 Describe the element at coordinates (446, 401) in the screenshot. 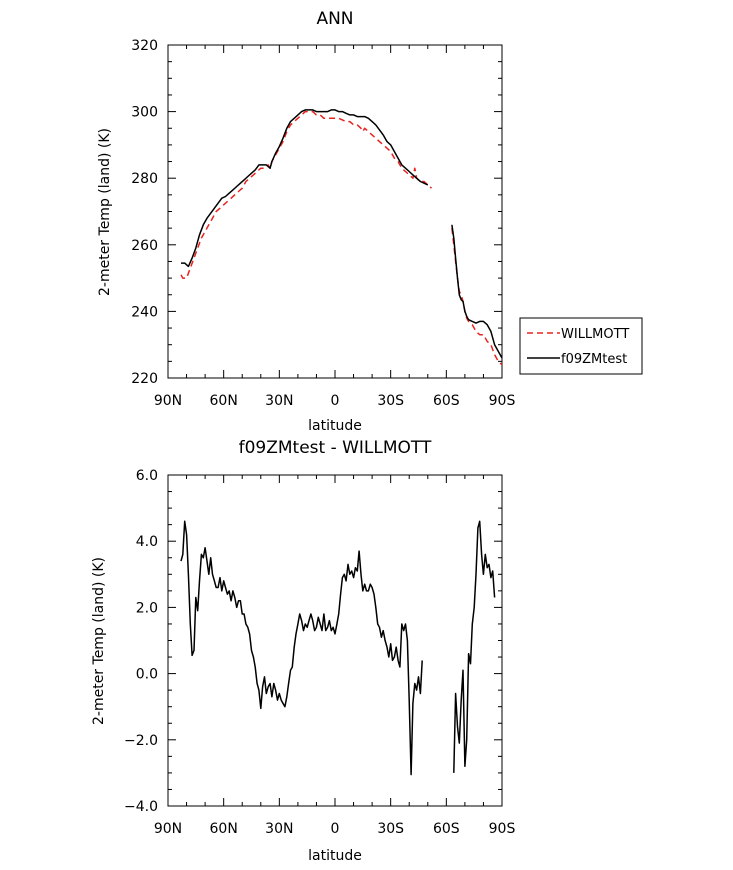

I see `top-x-tick-label: 60S` at that location.